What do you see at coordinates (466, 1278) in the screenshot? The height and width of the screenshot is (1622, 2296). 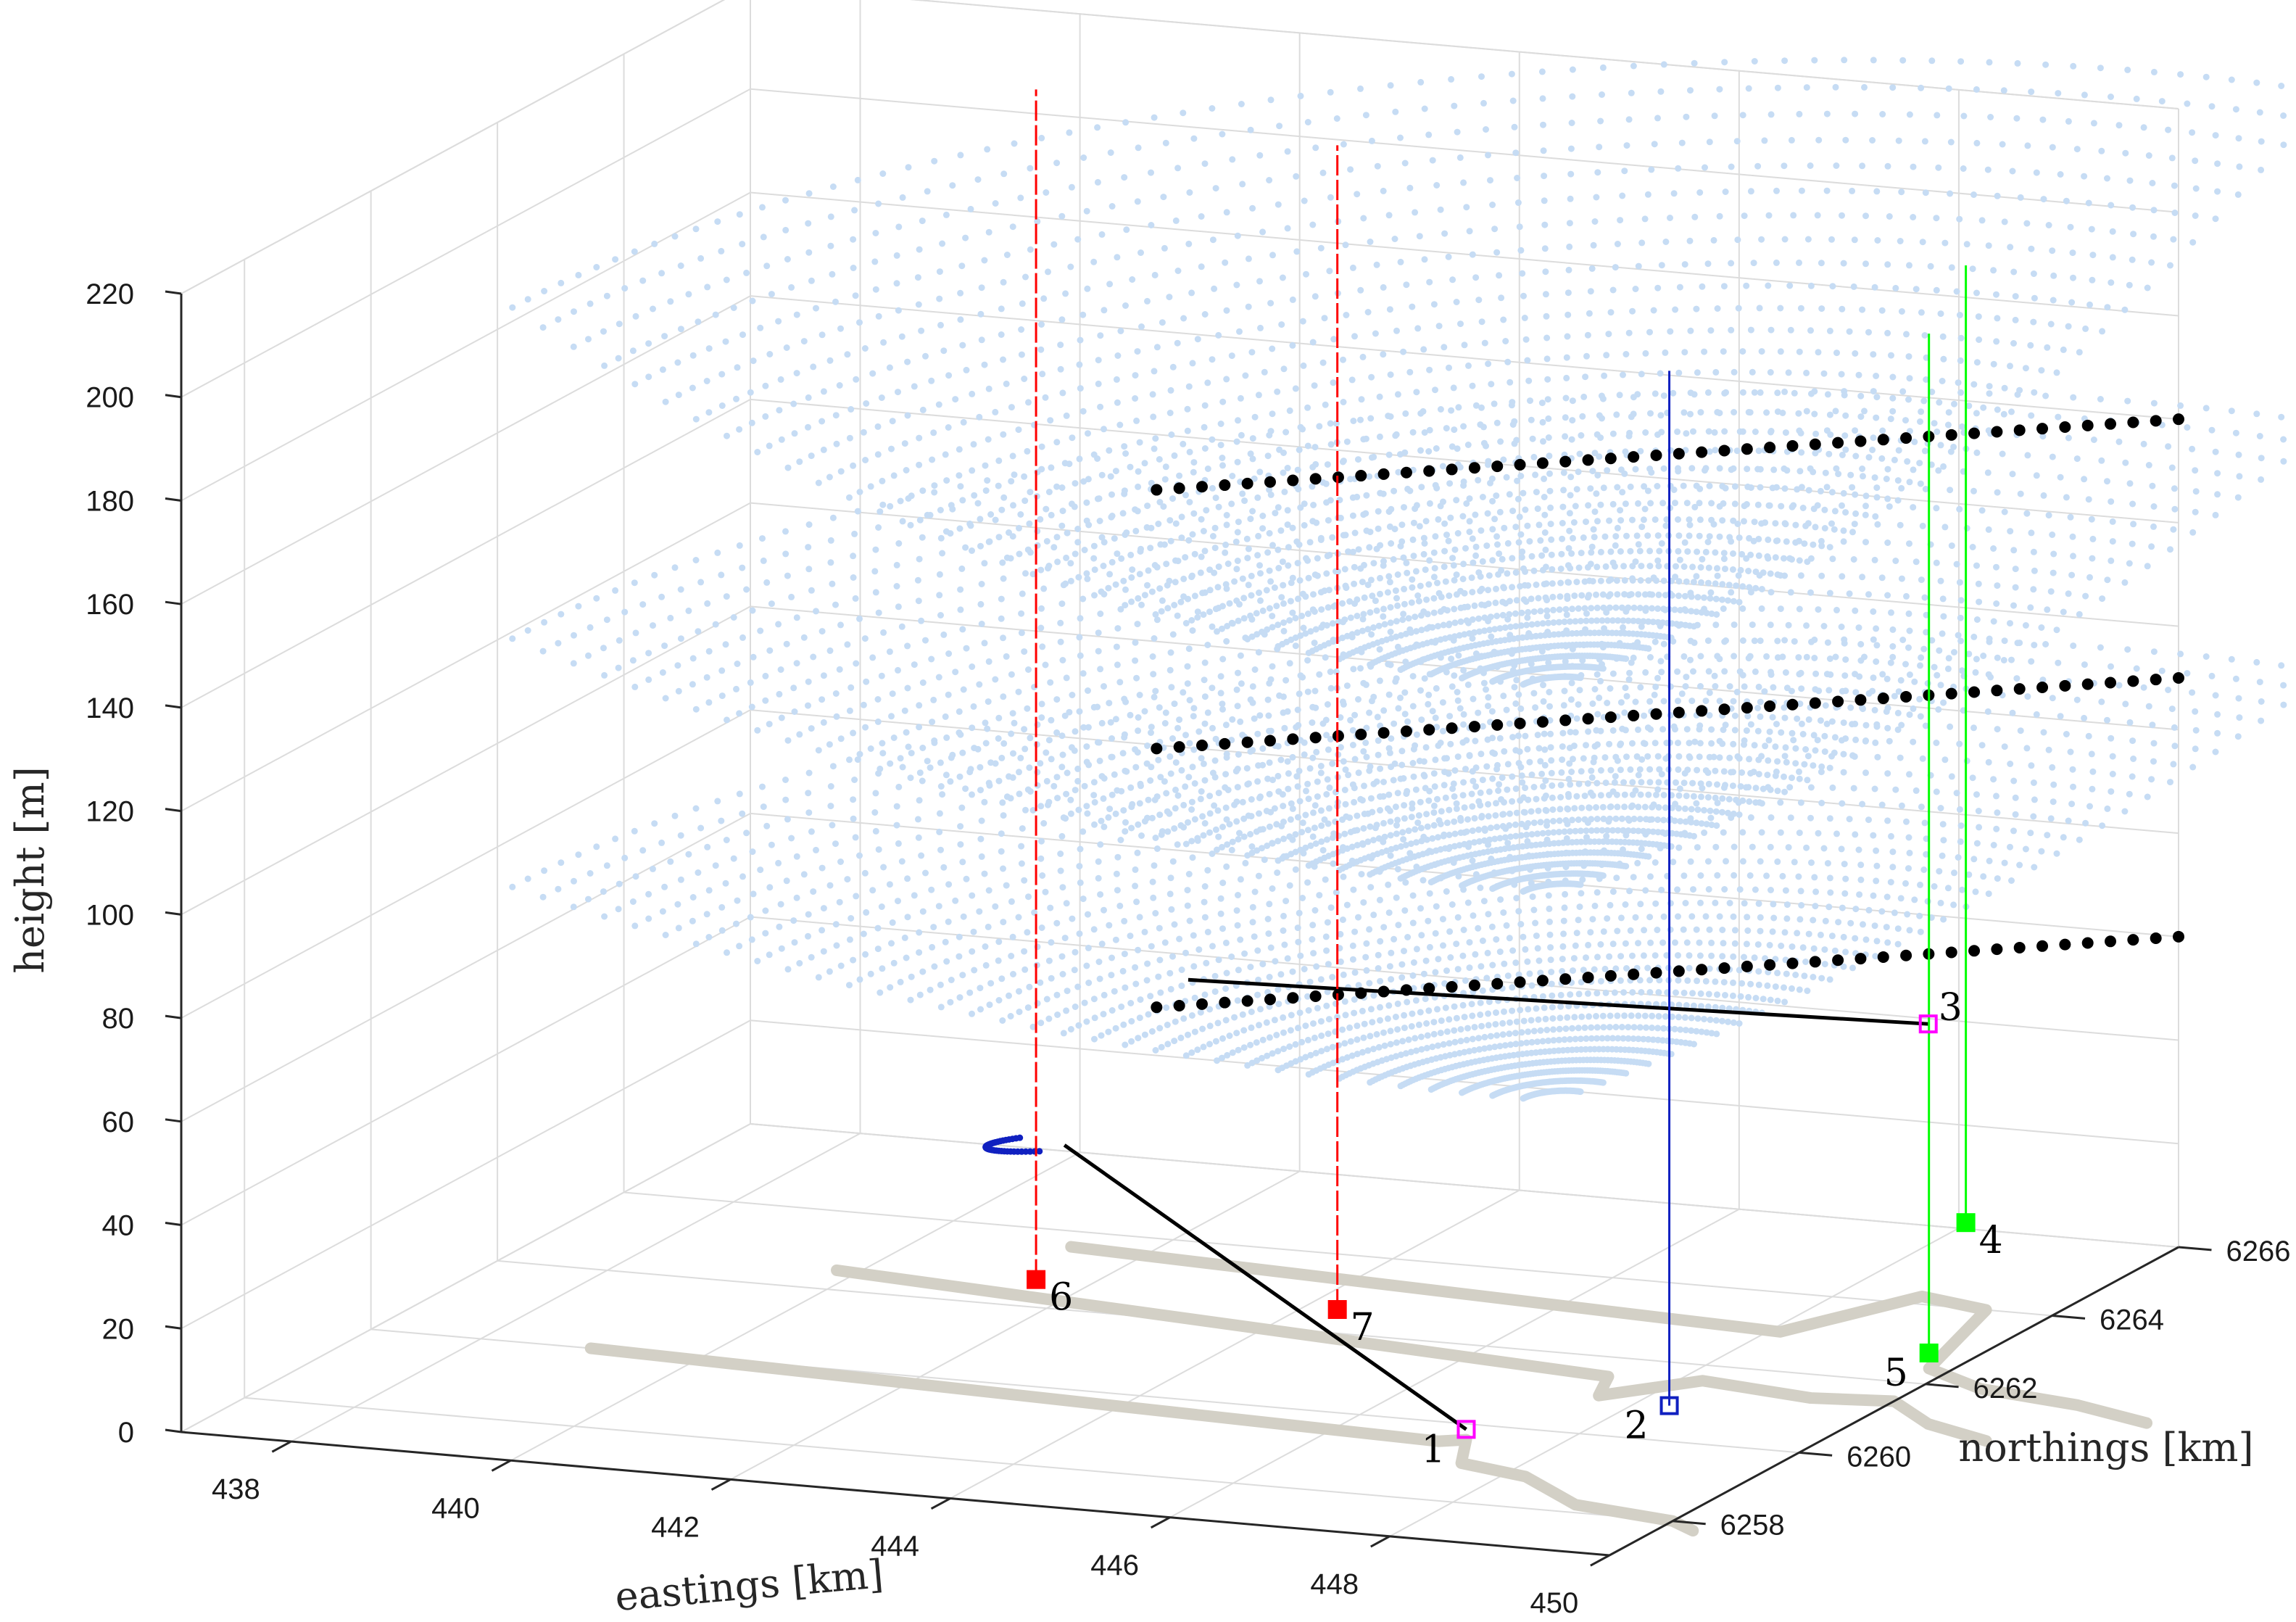 I see `box-edge` at bounding box center [466, 1278].